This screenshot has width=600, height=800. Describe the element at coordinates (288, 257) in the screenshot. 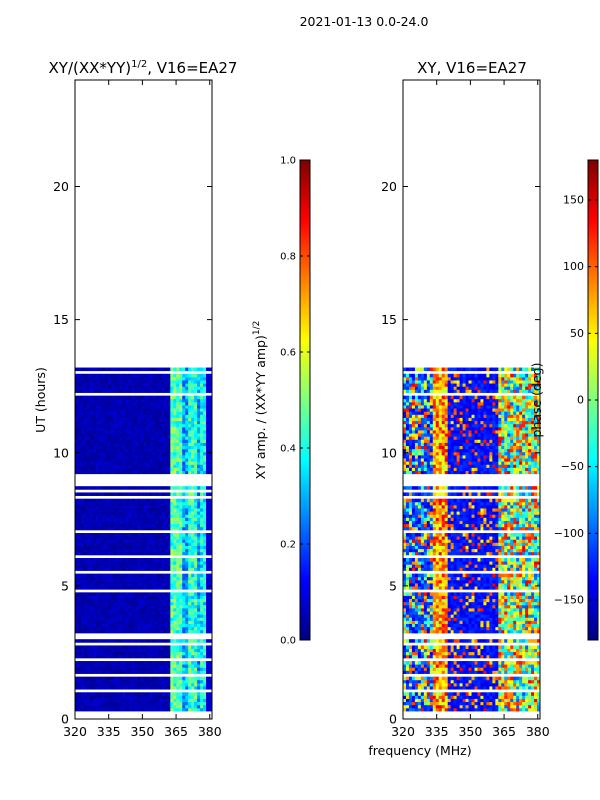

I see `colorbar-tick-label: 0.8` at that location.